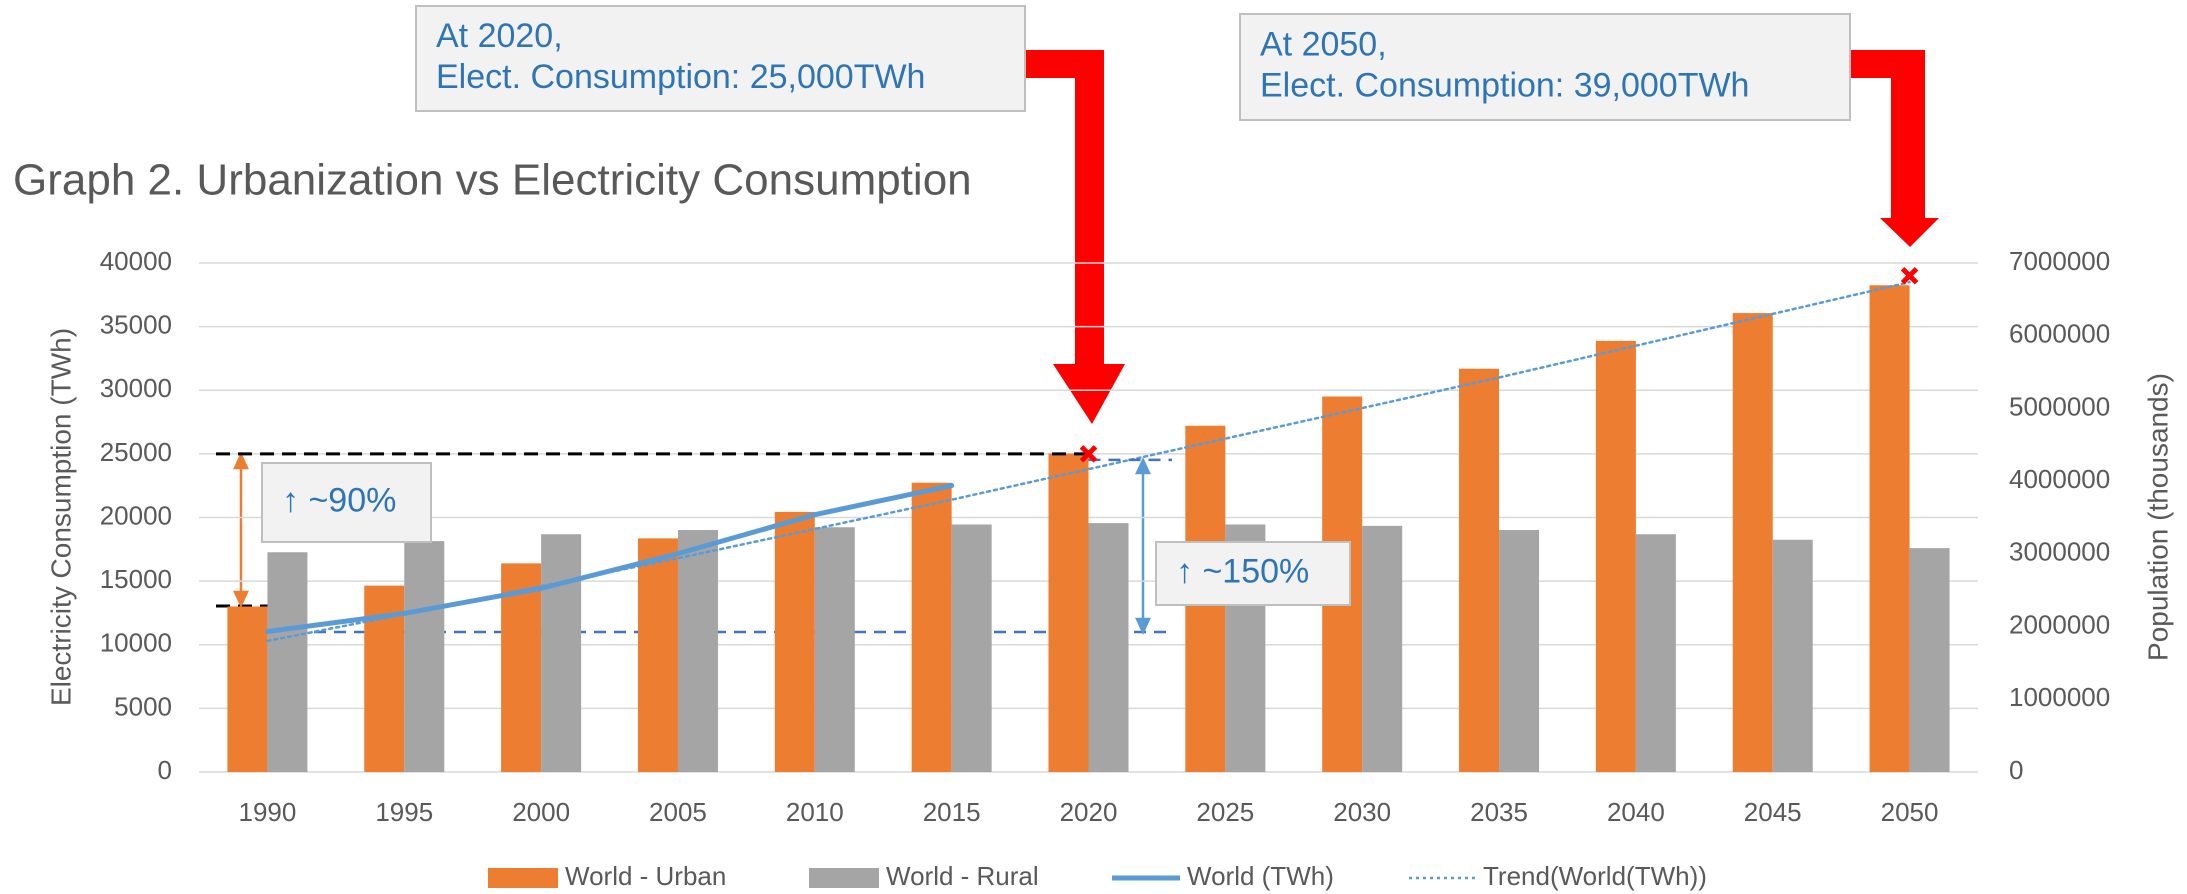 The width and height of the screenshot is (2187, 894). Describe the element at coordinates (136, 261) in the screenshot. I see `y-tick-label: 40000` at that location.